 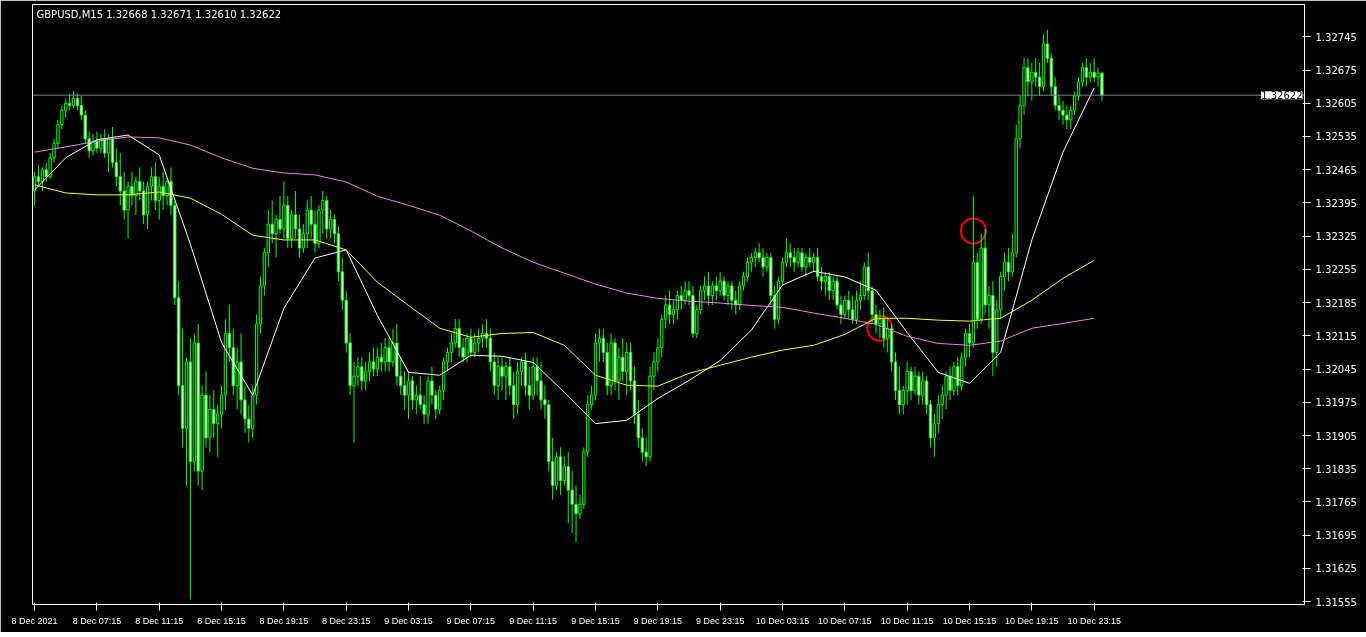 I want to click on y-tick-label: 1.32325, so click(x=1336, y=237).